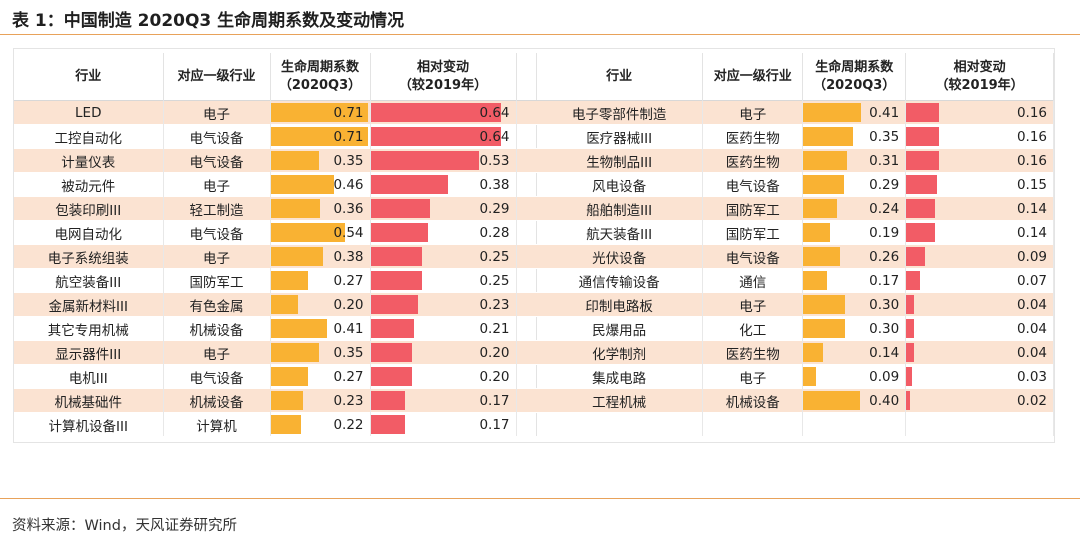 The width and height of the screenshot is (1080, 544). Describe the element at coordinates (348, 328) in the screenshot. I see `coefficient-value: 0.41` at that location.